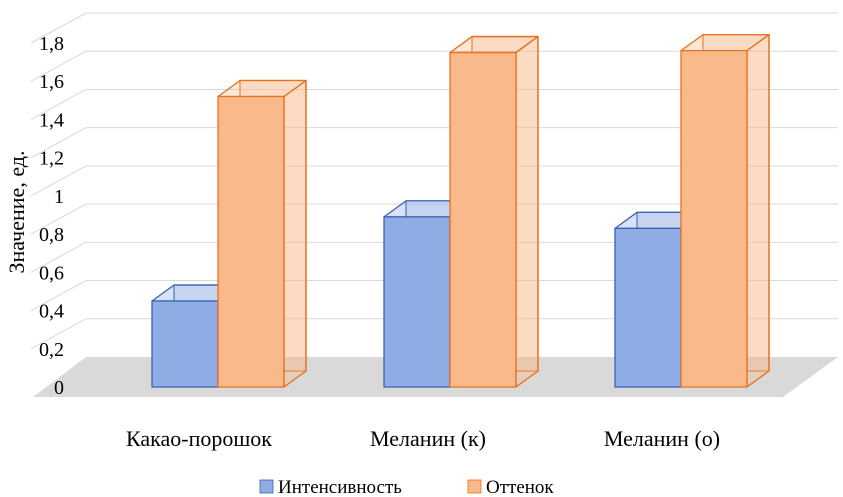 The height and width of the screenshot is (497, 843). I want to click on legend: Интенсивность Оттенок, so click(406, 487).